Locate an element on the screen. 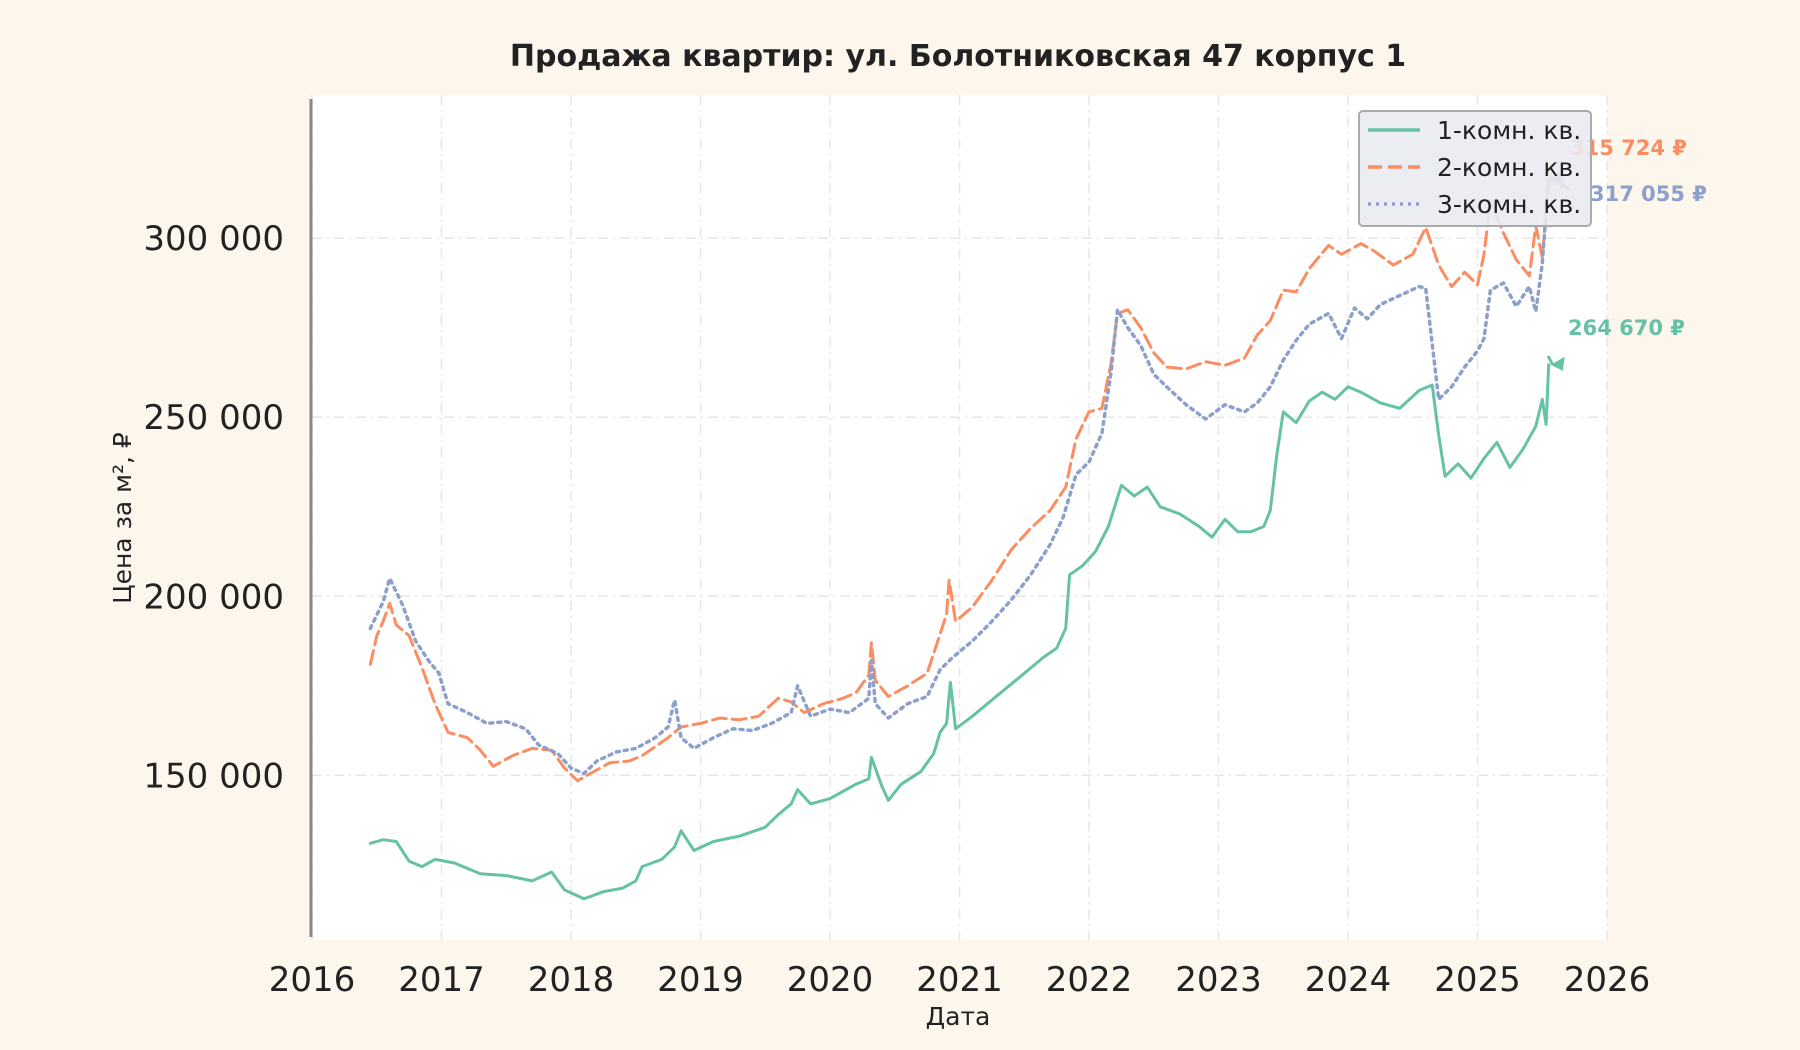  legend-box is located at coordinates (1475, 168).